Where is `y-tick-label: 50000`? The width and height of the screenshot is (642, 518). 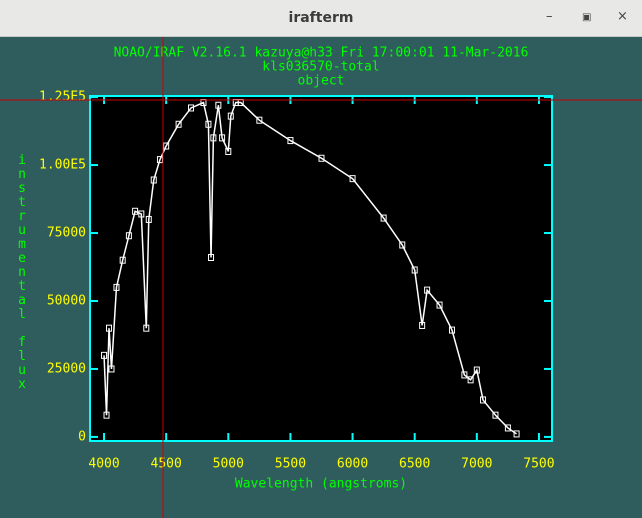
y-tick-label: 50000 is located at coordinates (66, 300).